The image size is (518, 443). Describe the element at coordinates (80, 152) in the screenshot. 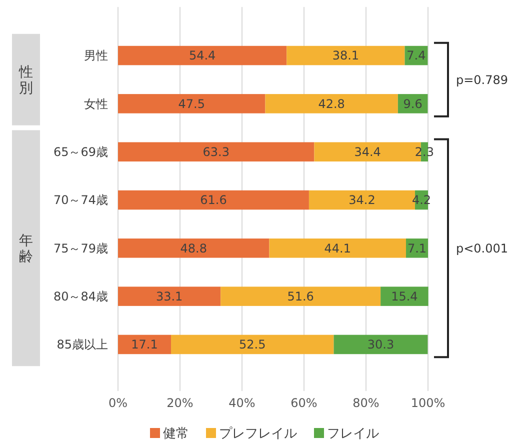

I see `y-tick-label: 65～69歳` at that location.